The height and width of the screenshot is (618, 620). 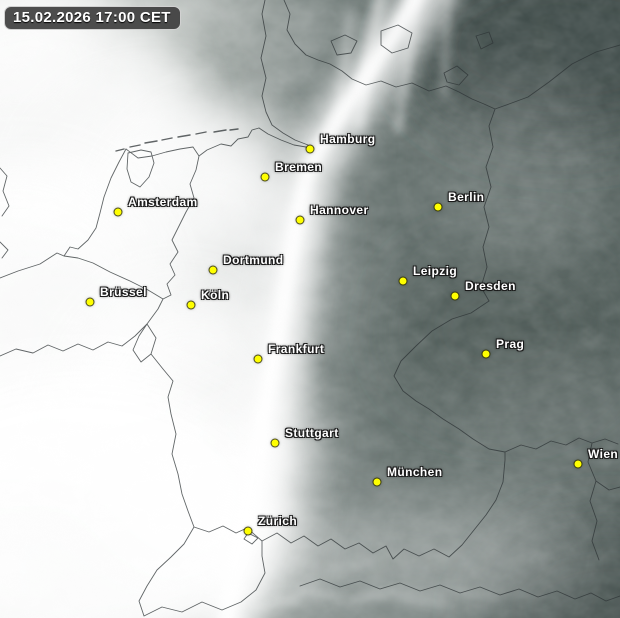 I want to click on city-label: München, so click(x=415, y=472).